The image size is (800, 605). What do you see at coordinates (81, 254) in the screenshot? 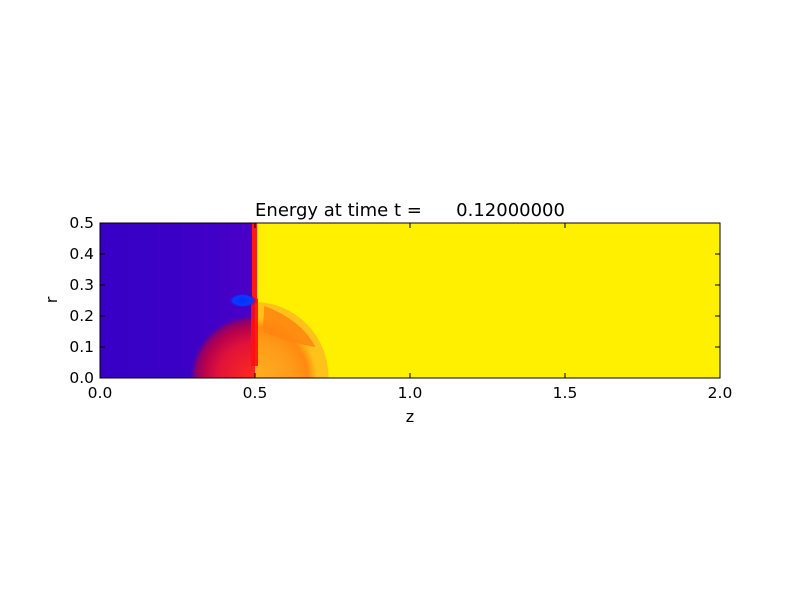
I see `y-tick-label: 0.4` at bounding box center [81, 254].